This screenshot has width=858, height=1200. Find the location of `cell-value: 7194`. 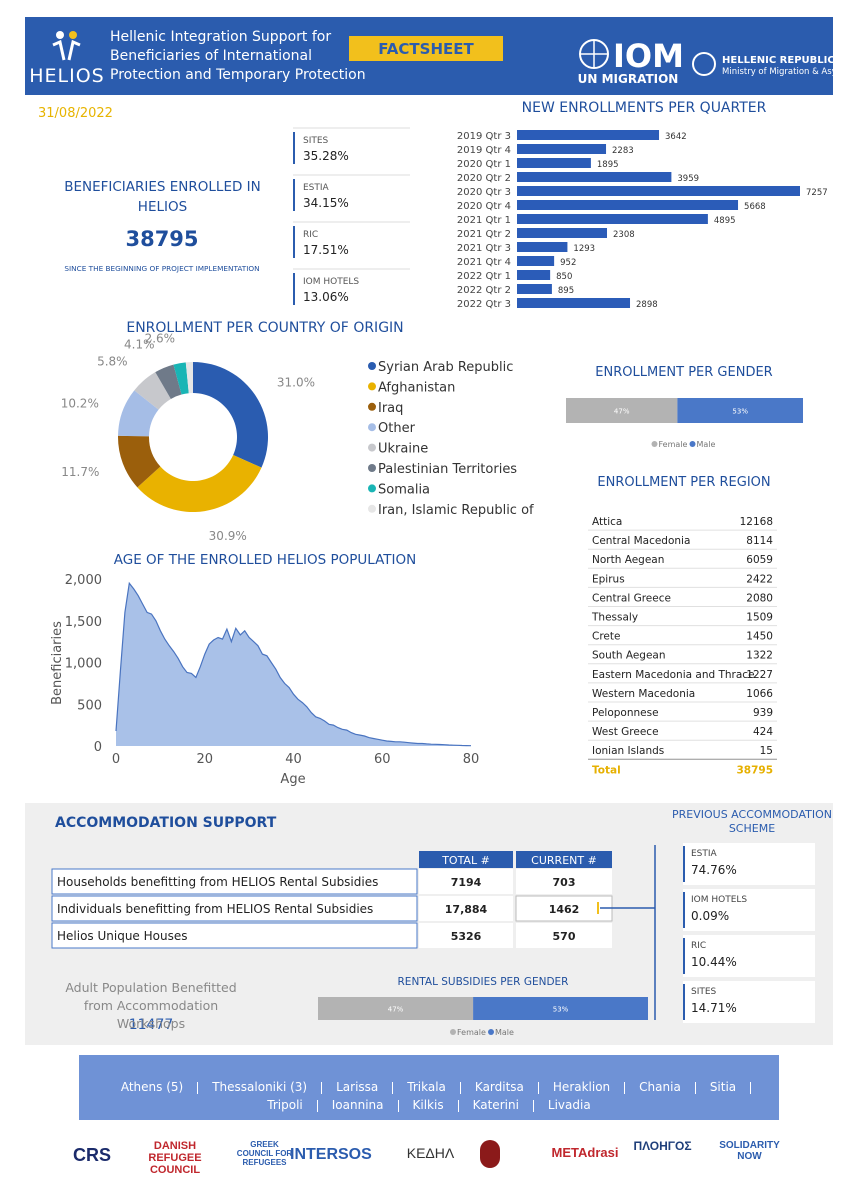

cell-value: 7194 is located at coordinates (466, 882).